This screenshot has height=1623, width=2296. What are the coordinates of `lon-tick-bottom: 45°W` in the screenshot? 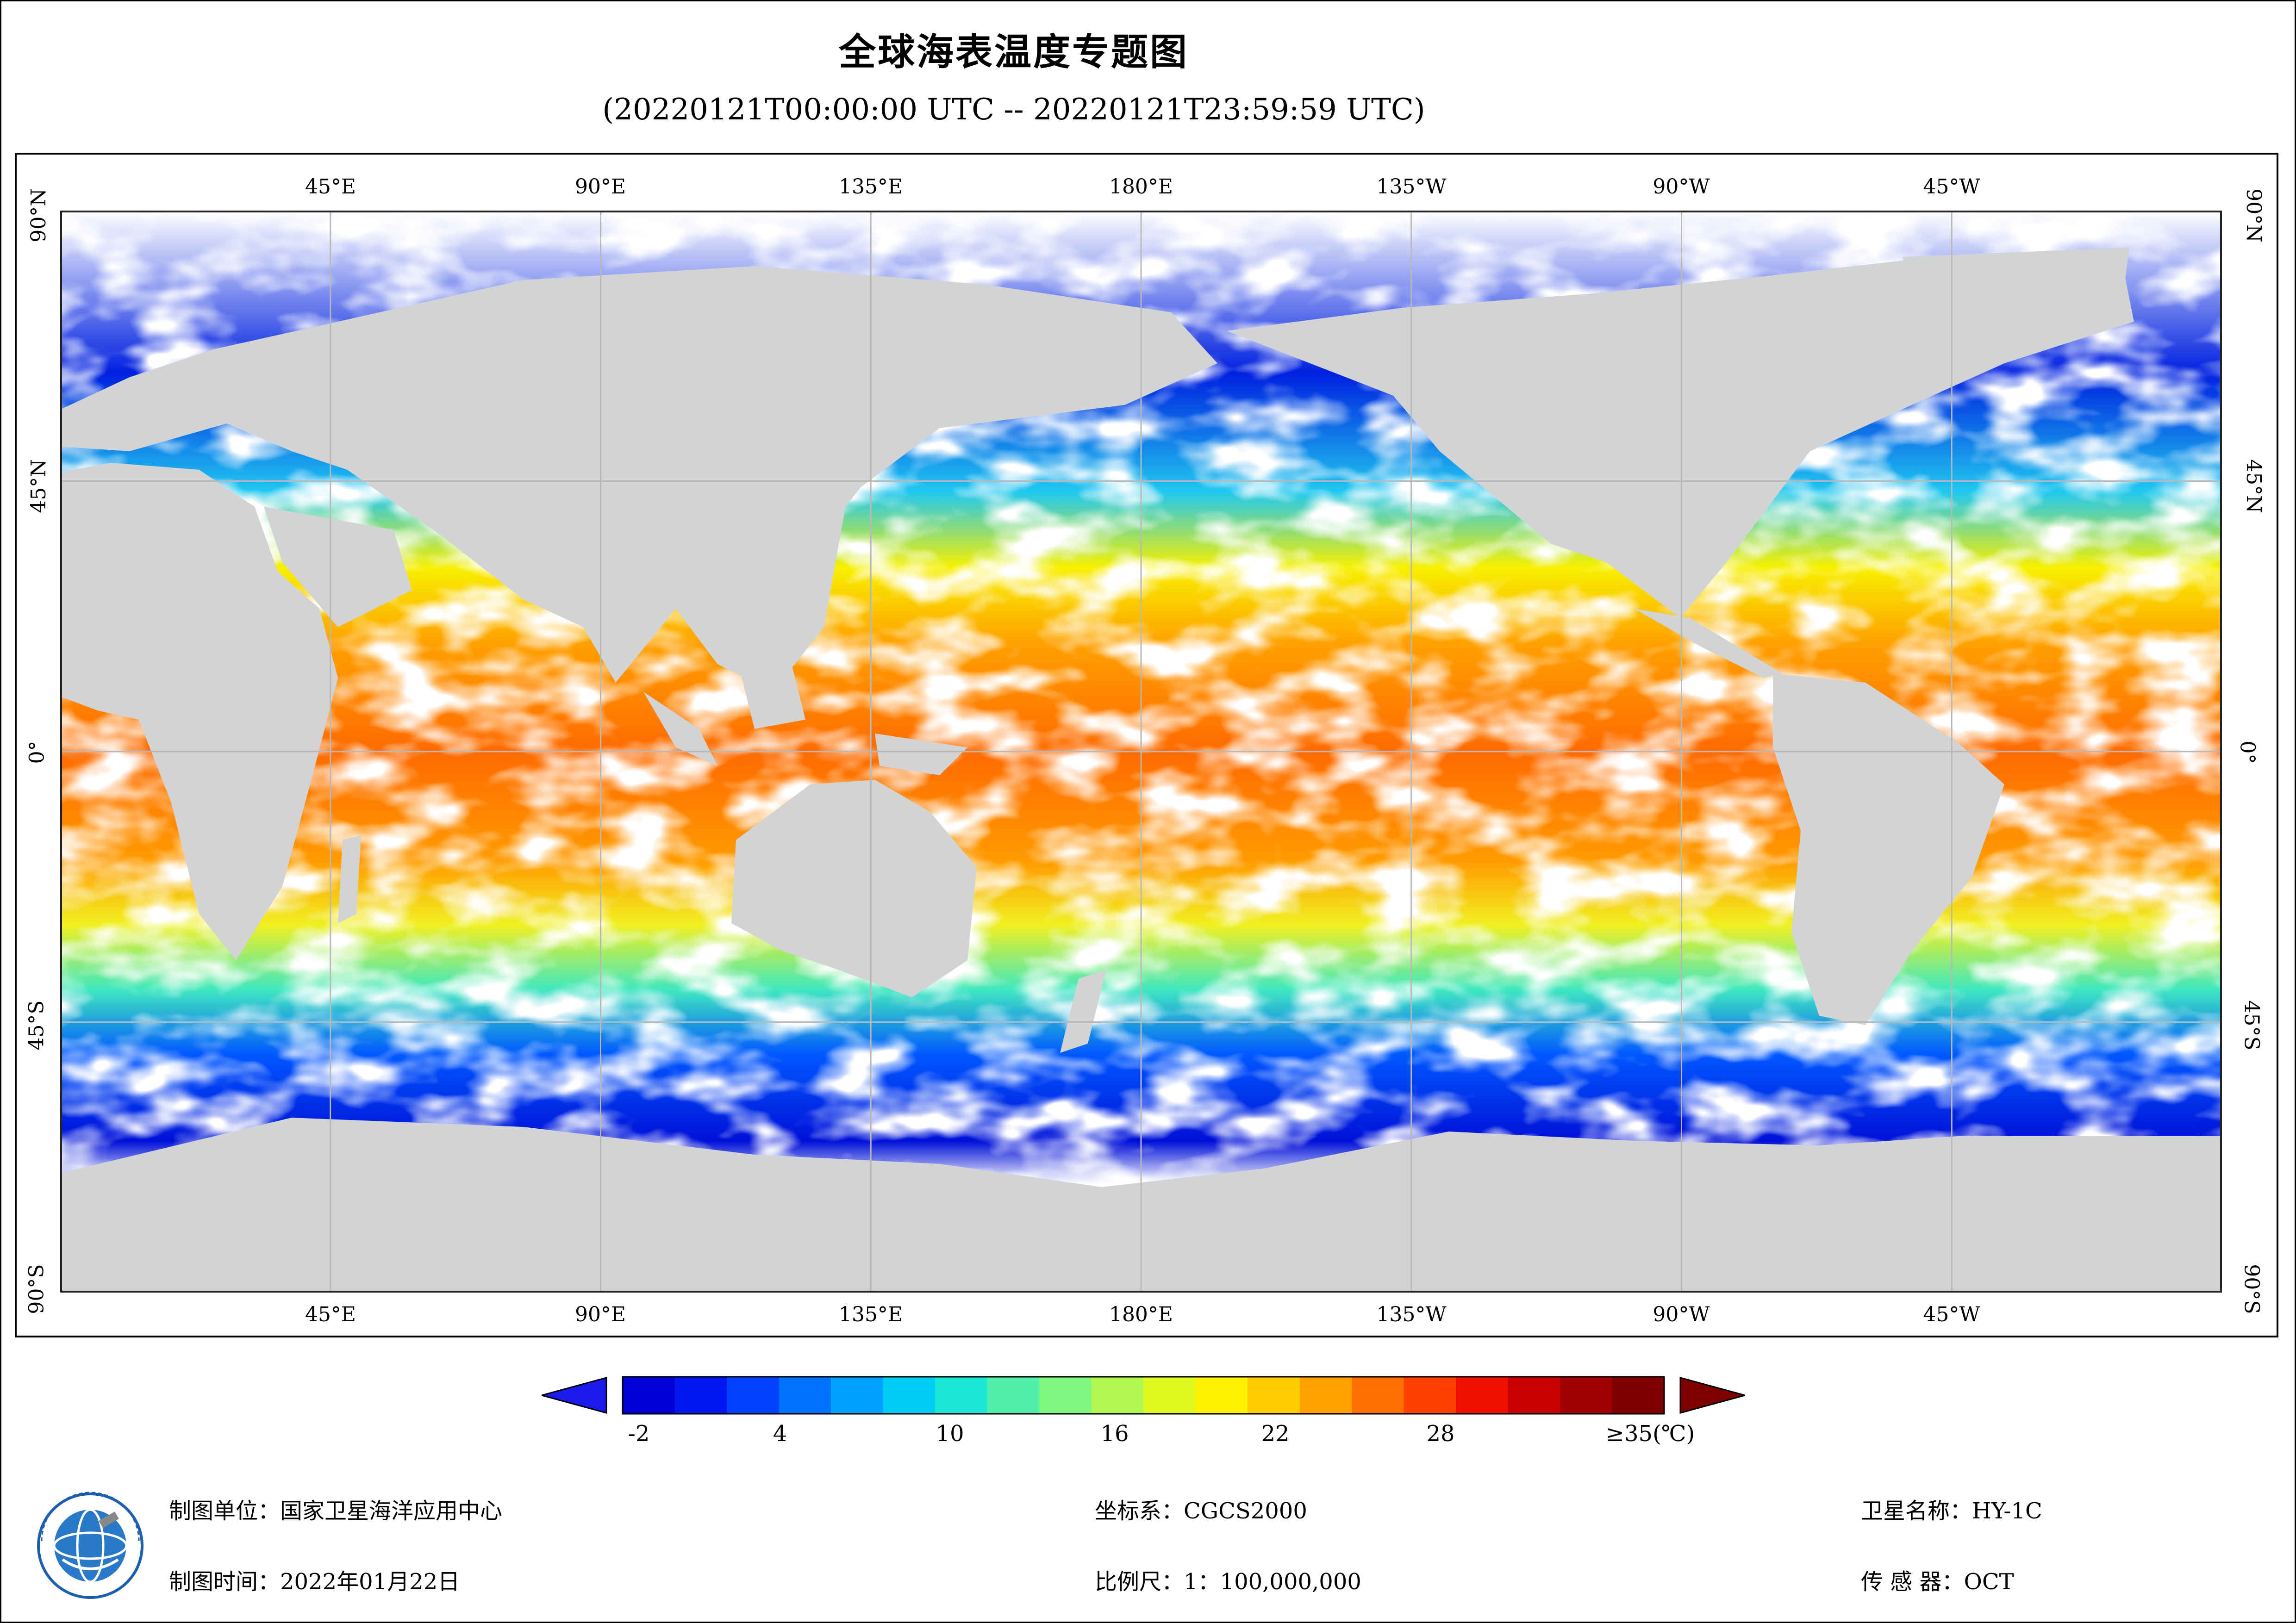 It's located at (1951, 1314).